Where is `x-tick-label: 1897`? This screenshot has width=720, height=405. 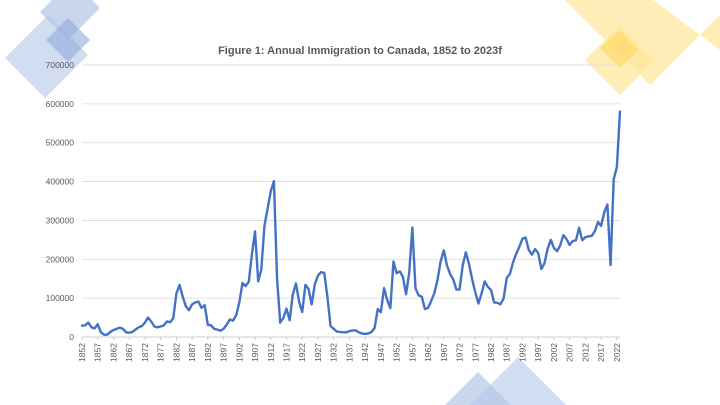 x-tick-label: 1897 is located at coordinates (224, 352).